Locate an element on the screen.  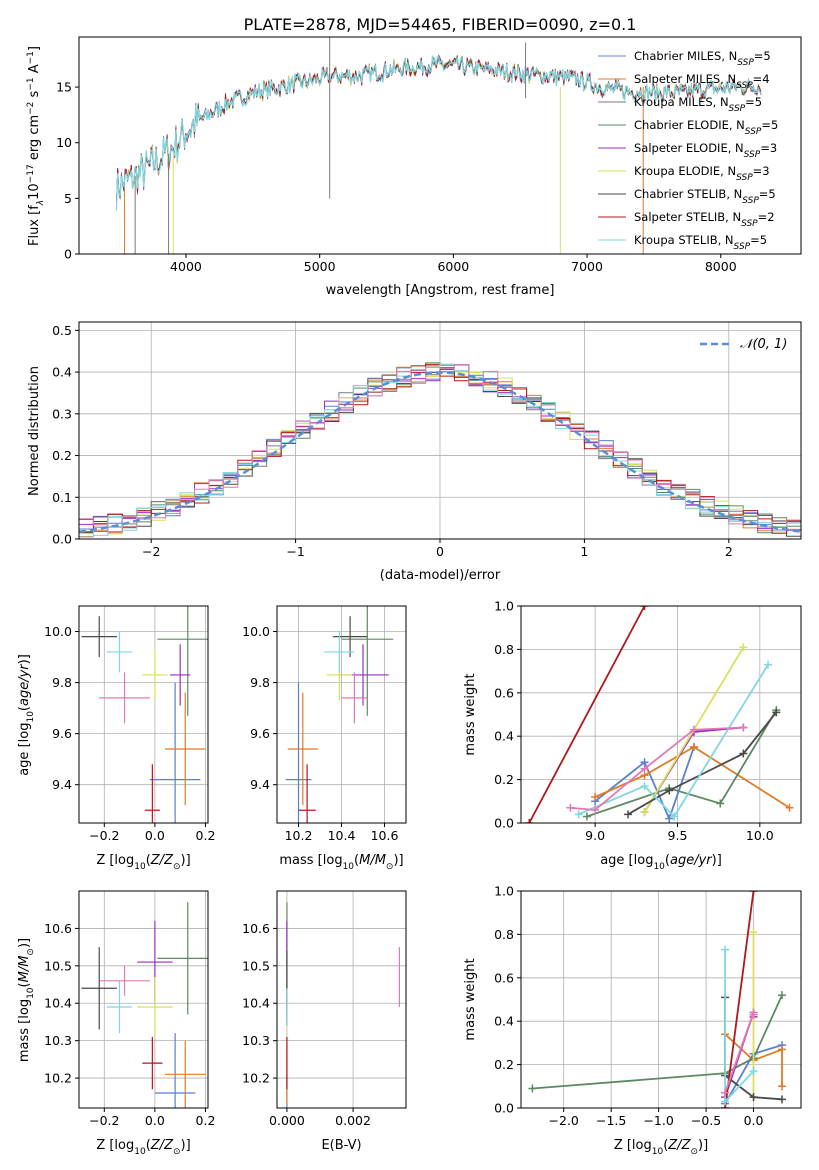
x-tick-label: 4000 is located at coordinates (186, 266).